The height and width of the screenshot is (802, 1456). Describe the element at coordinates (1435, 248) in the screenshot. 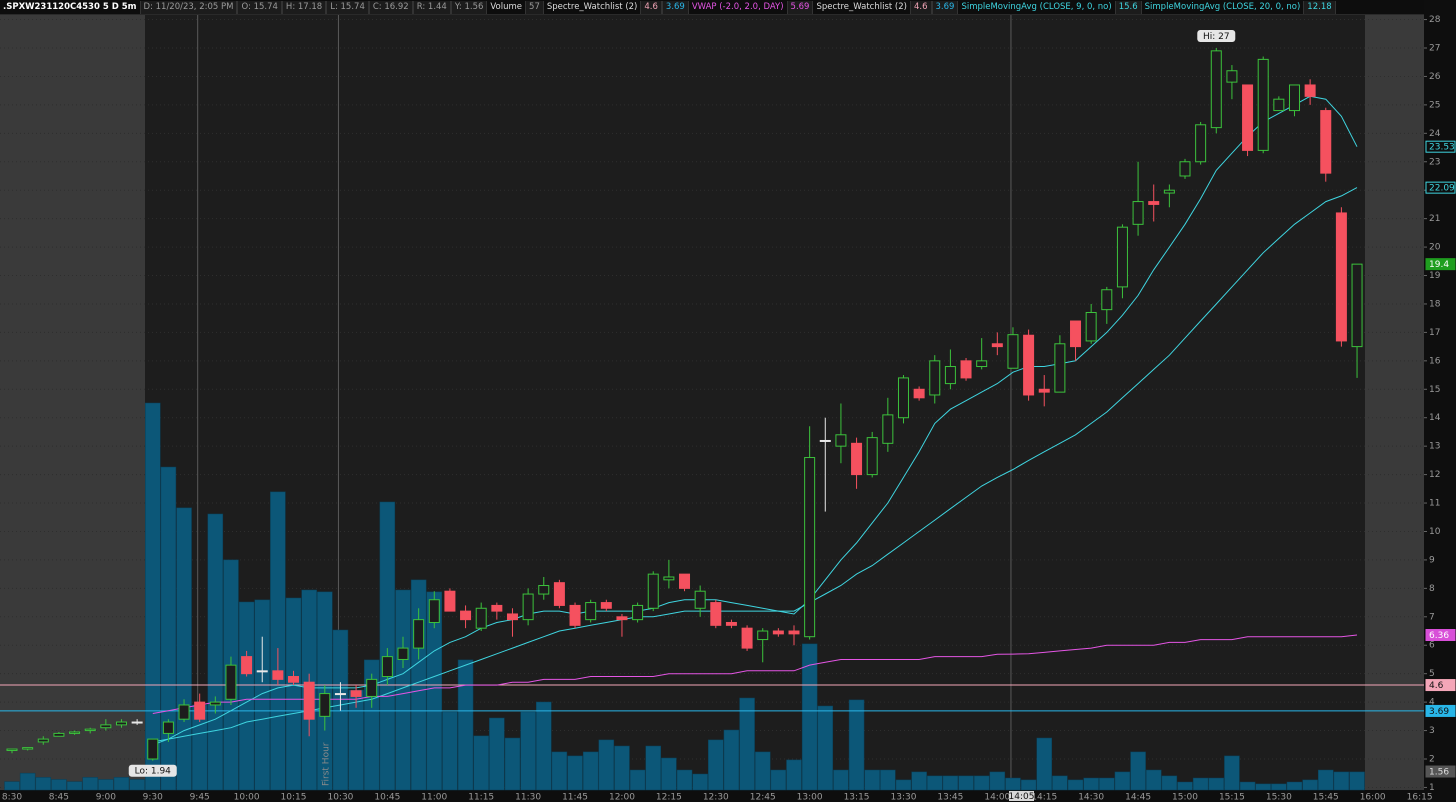

I see `y-tick-label: 20` at that location.